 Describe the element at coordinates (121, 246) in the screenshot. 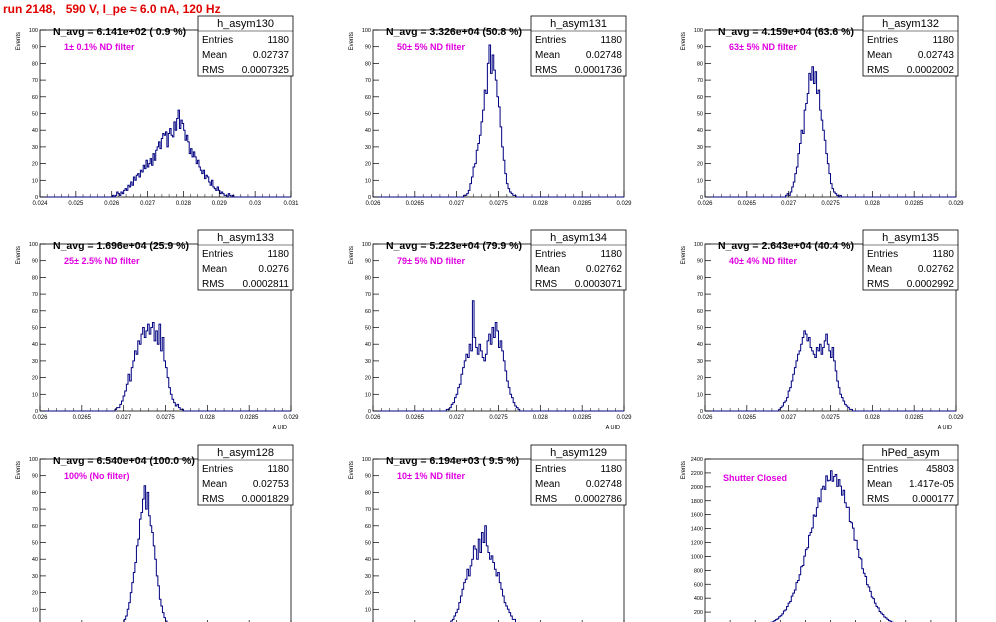

I see `n-avg-annotation: N_avg = 1.696e+04 (25.9 %)` at that location.